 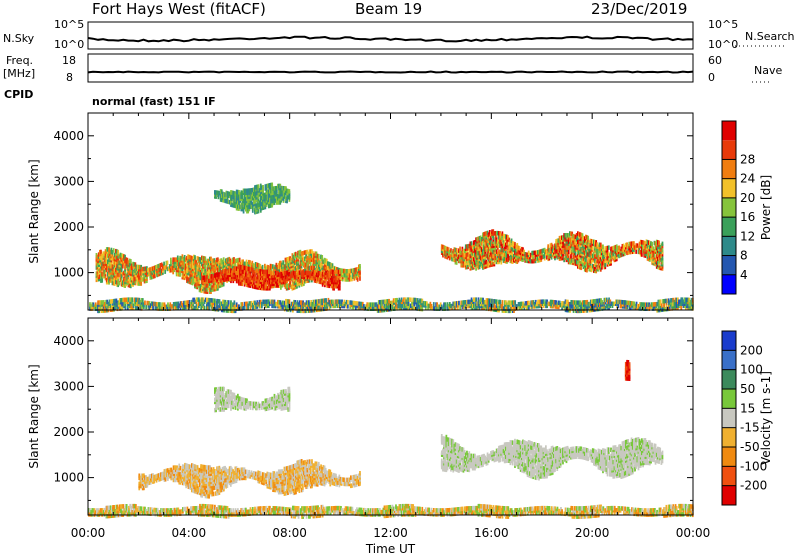 What do you see at coordinates (271, 277) in the screenshot?
I see `scatter-region` at bounding box center [271, 277].